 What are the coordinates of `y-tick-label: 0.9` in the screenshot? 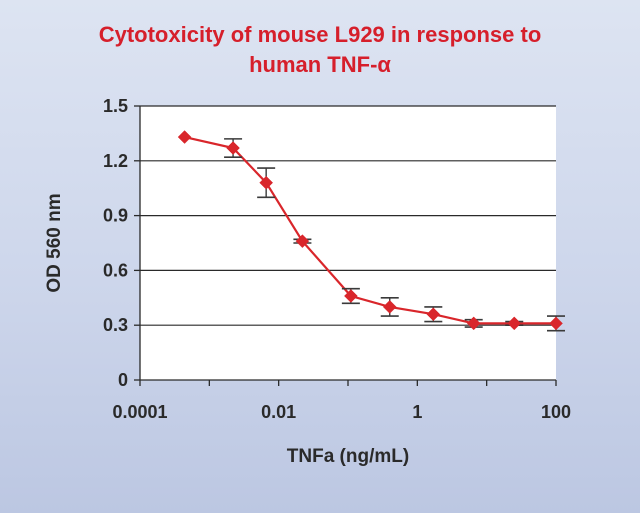 It's located at (115, 216).